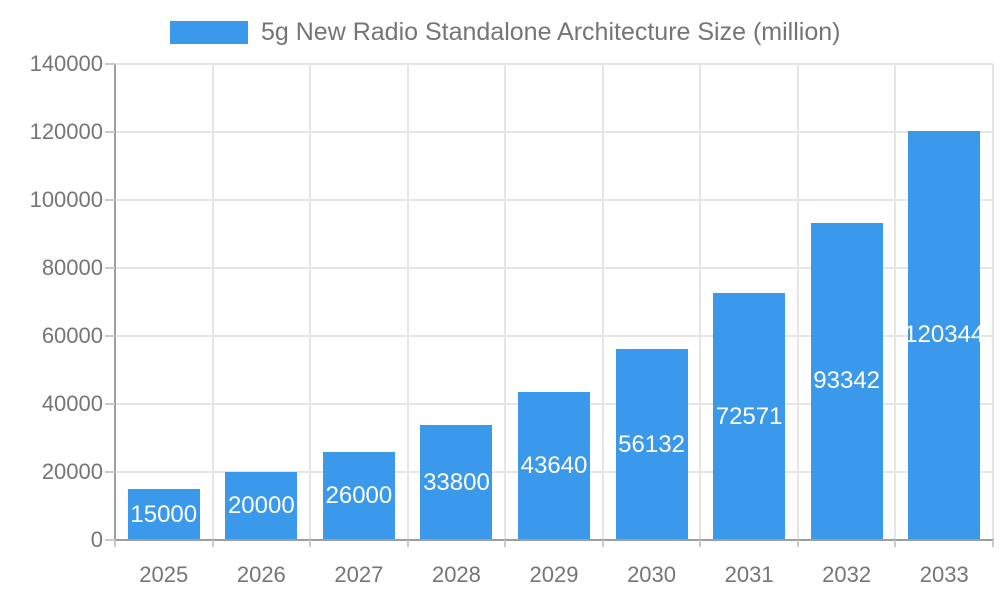 The width and height of the screenshot is (1000, 600). I want to click on y-tick-label: 40000, so click(72, 403).